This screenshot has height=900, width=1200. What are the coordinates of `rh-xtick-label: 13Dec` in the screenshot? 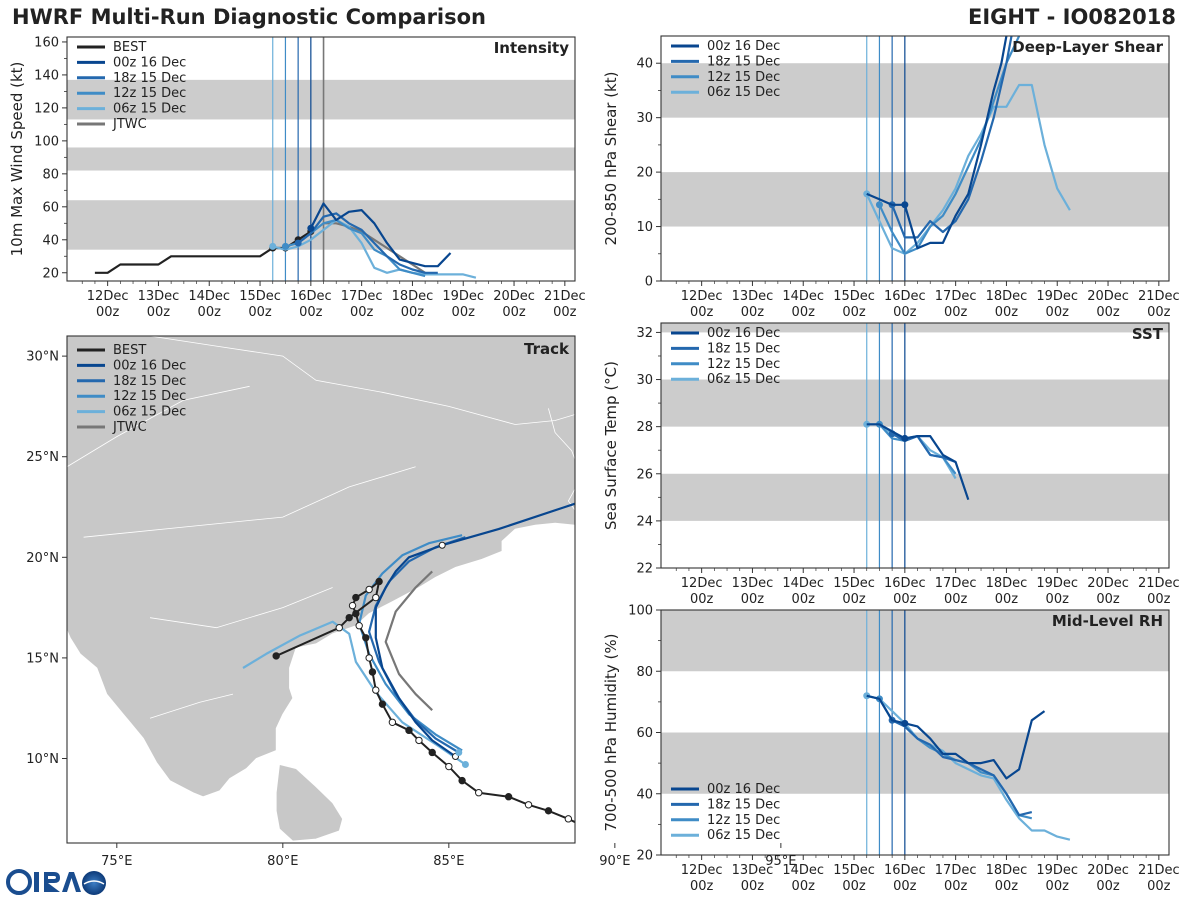 It's located at (753, 870).